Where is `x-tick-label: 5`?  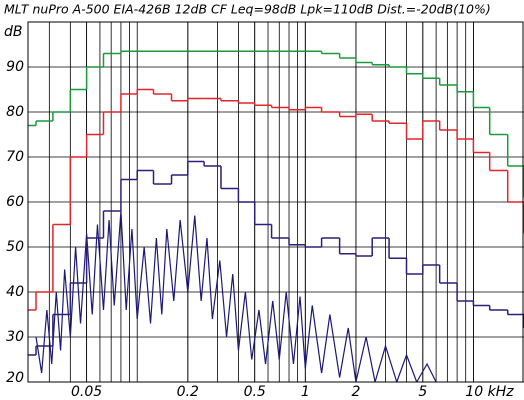 x-tick-label: 5 is located at coordinates (422, 392).